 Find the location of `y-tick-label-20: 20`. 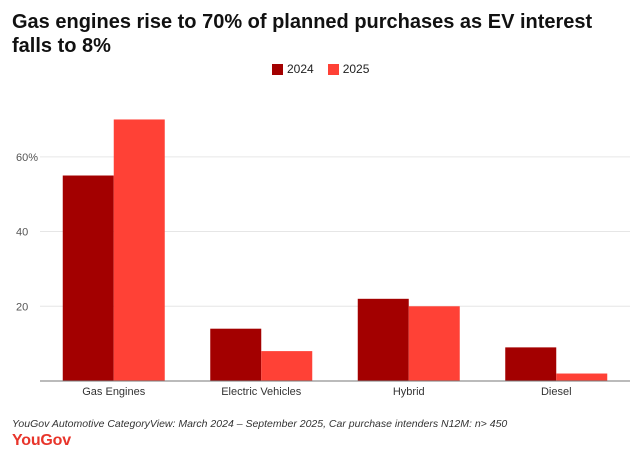

y-tick-label-20: 20 is located at coordinates (22, 307).